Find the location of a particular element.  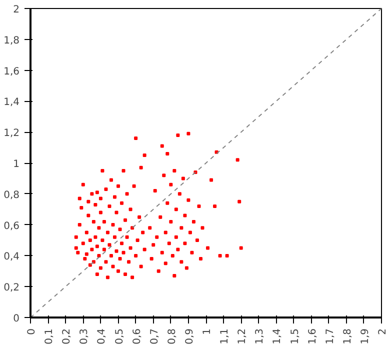

x-tick-label: 1,7 is located at coordinates (330, 336).